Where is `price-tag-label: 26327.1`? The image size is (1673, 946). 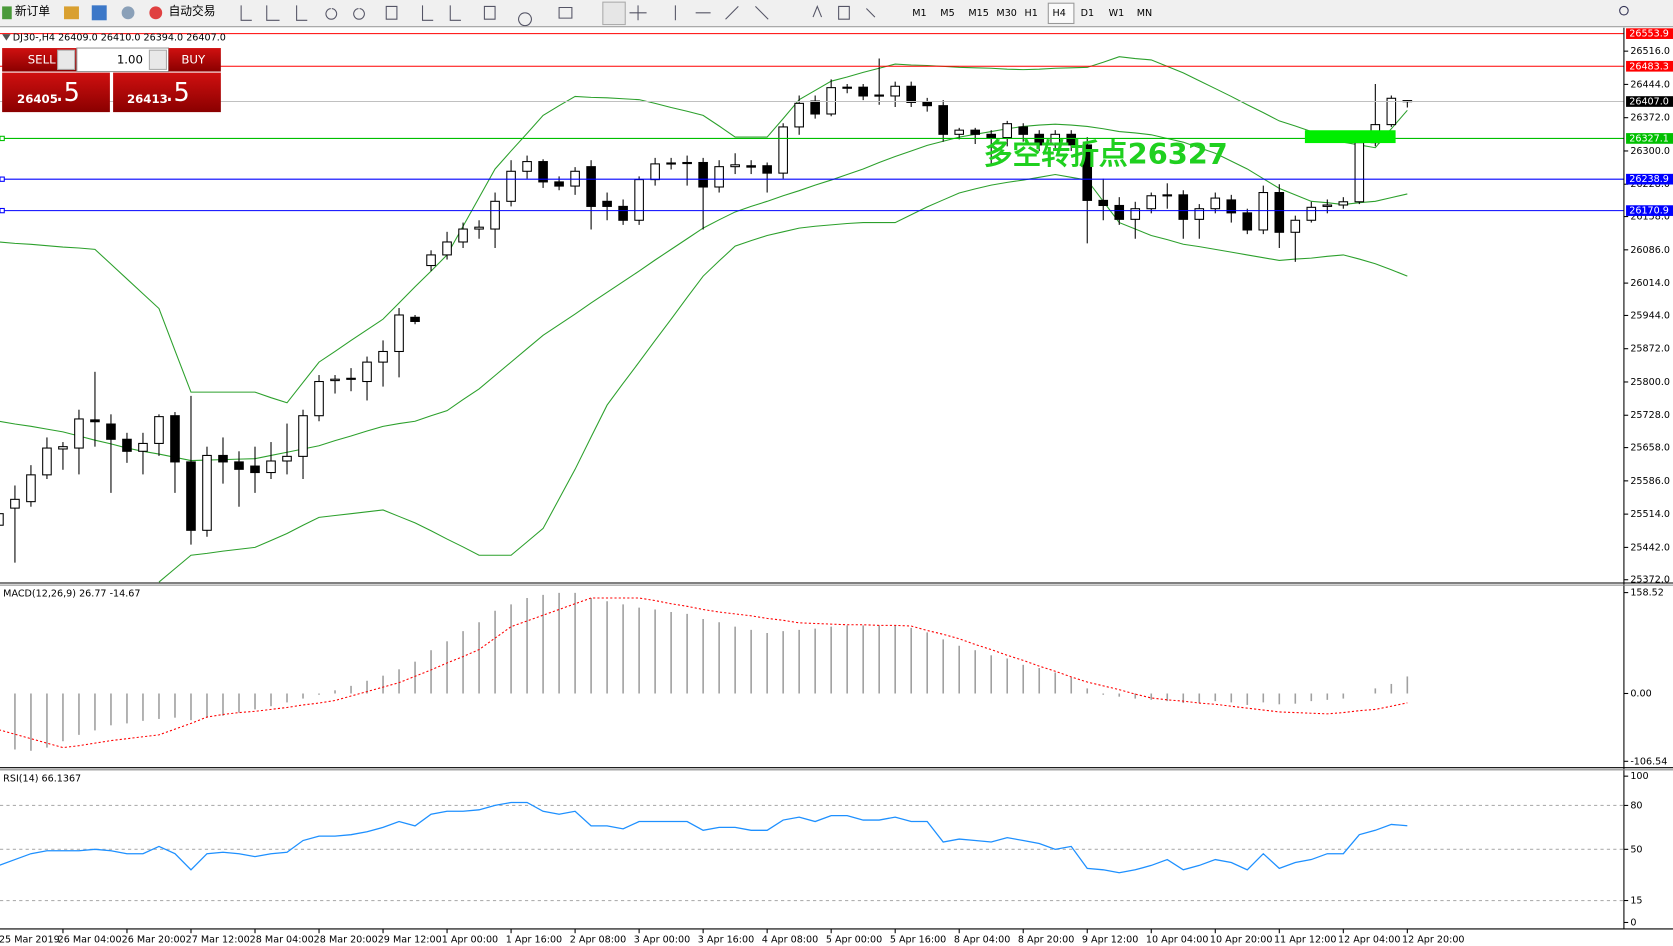
price-tag-label: 26327.1 is located at coordinates (1649, 138).